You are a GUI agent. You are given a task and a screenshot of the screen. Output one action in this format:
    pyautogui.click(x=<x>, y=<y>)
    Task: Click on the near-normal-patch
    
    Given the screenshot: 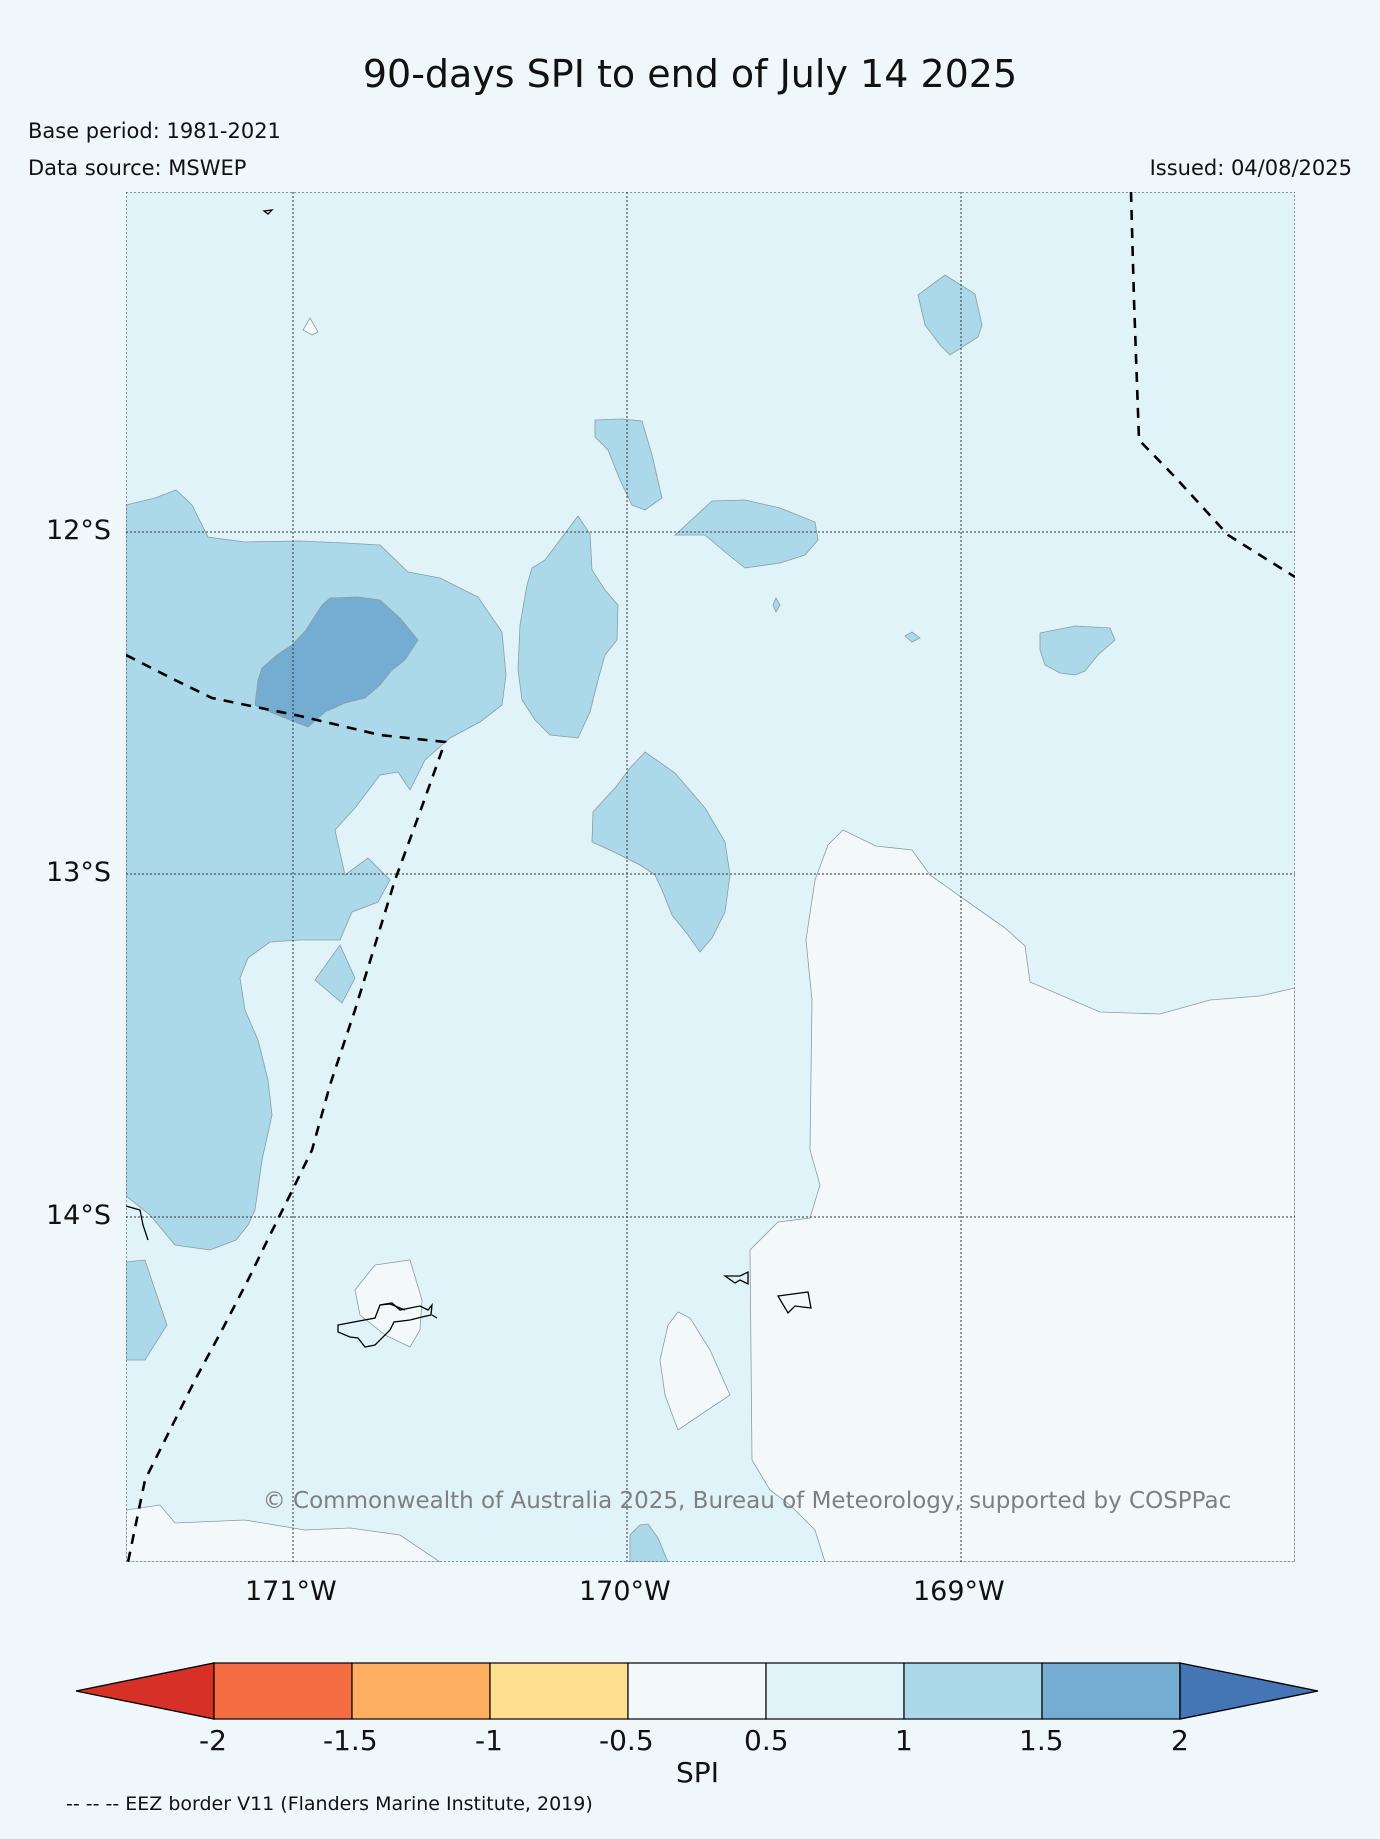 What is the action you would take?
    pyautogui.click(x=695, y=1371)
    